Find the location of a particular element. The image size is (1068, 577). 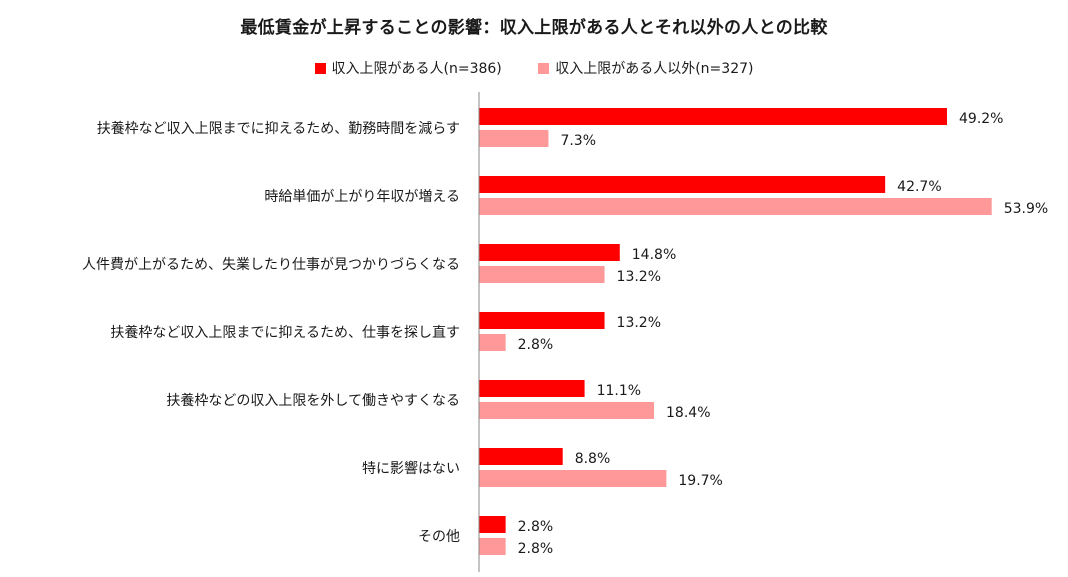

legend-item-series-2: 収入上限がある人以外(n=327) is located at coordinates (645, 68).